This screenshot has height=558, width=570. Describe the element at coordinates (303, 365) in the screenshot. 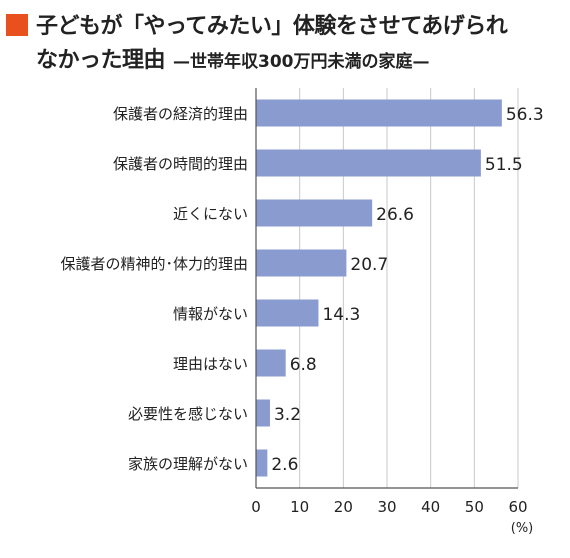

I see `value-label-5: 6.8` at that location.